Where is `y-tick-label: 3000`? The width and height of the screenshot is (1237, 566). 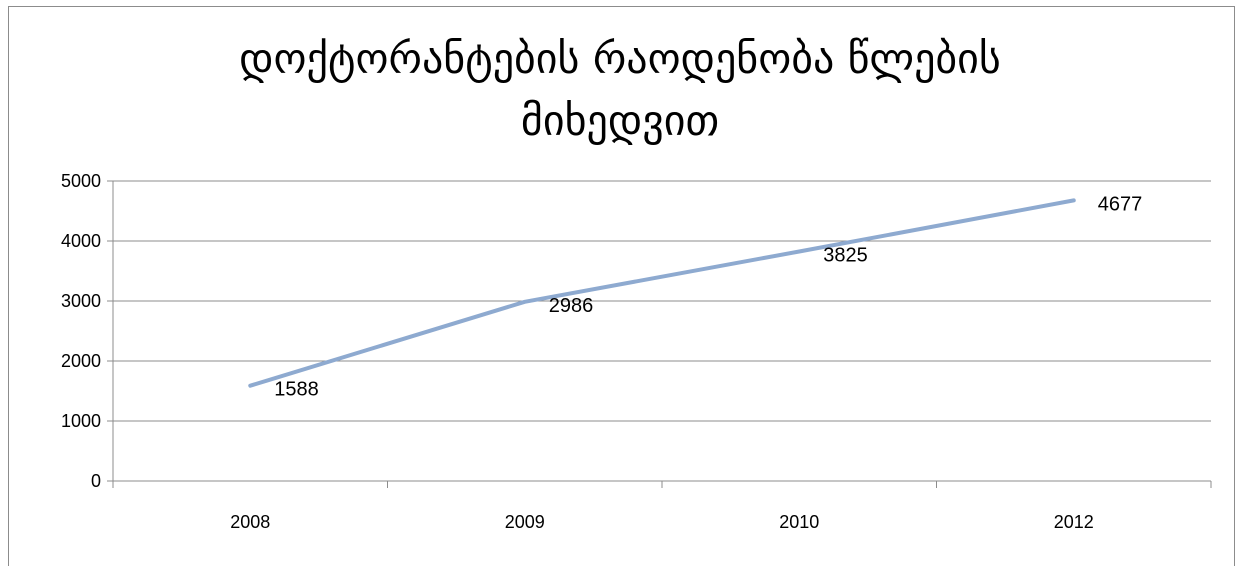
y-tick-label: 3000 is located at coordinates (81, 301).